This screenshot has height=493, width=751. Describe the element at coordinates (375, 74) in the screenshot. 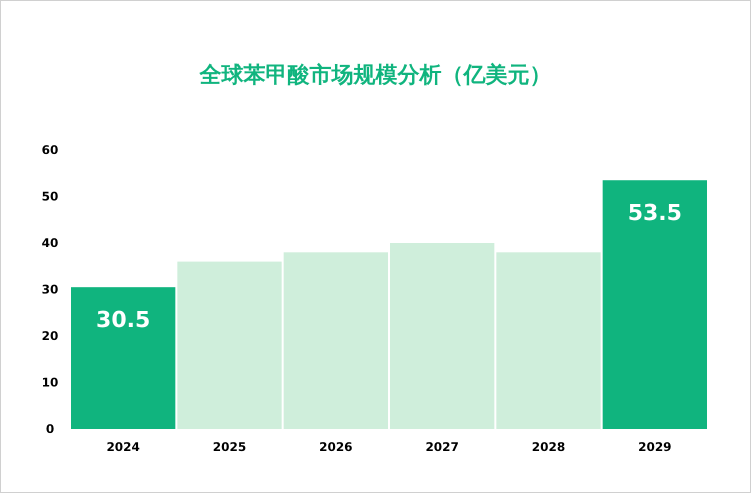

I see `chart-title: 全球苯甲酸市场规模分析（亿美元）` at that location.